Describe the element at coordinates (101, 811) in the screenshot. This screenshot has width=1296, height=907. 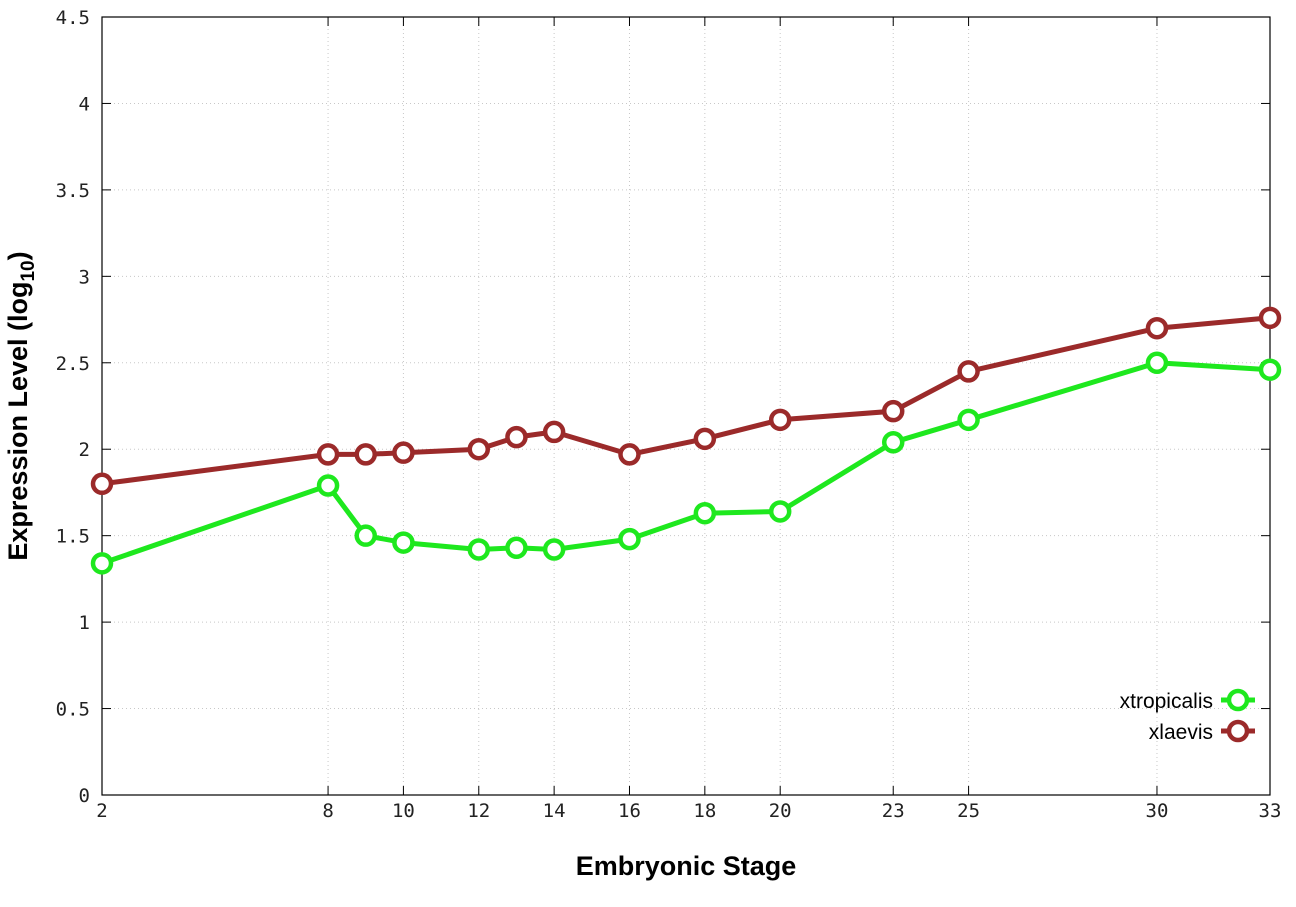
I see `x-tick-label: 2` at that location.